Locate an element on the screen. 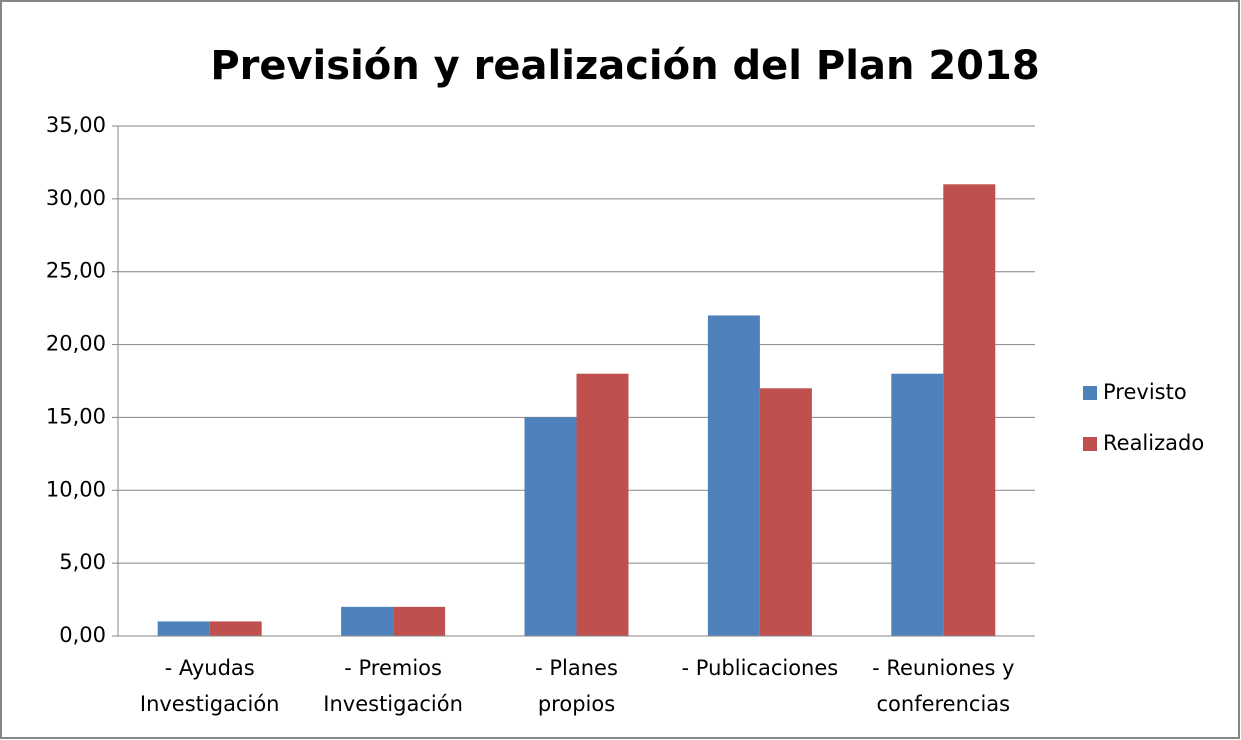  y-tick-label: 30,00 is located at coordinates (76, 198).